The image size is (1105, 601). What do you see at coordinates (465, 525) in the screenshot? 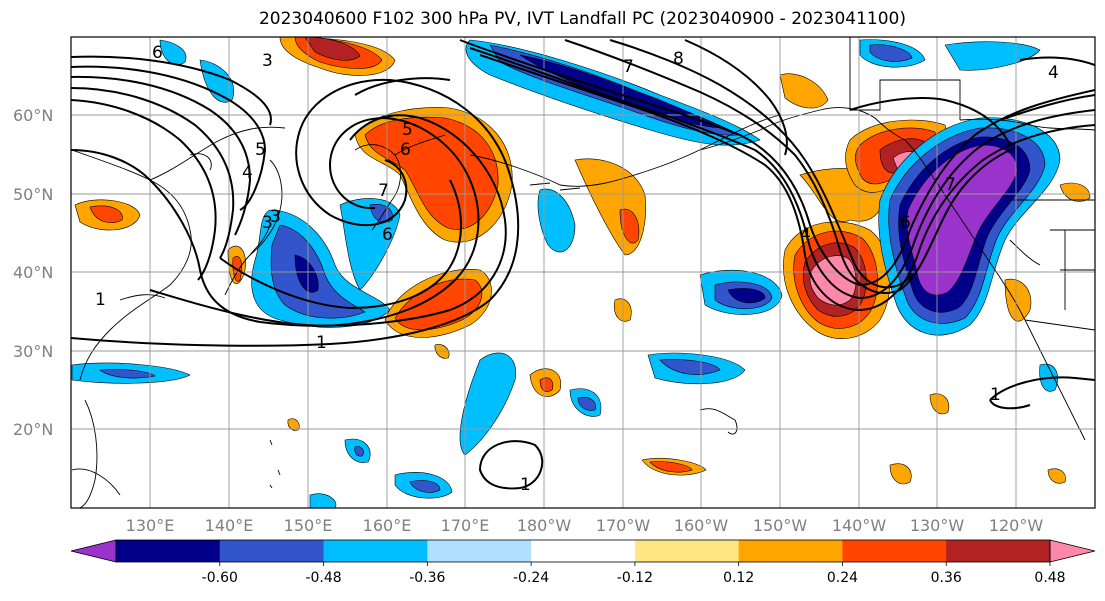
I see `lon-label-170e: 170°E` at bounding box center [465, 525].